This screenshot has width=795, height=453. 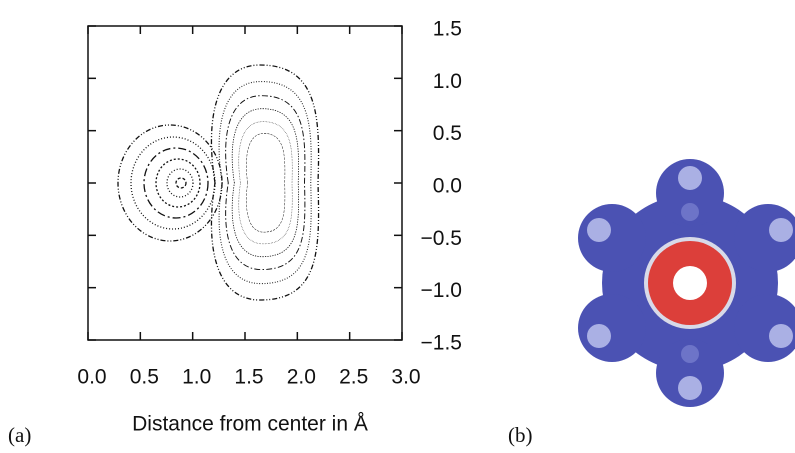 I want to click on y-tick-label: 0.5, so click(x=447, y=133).